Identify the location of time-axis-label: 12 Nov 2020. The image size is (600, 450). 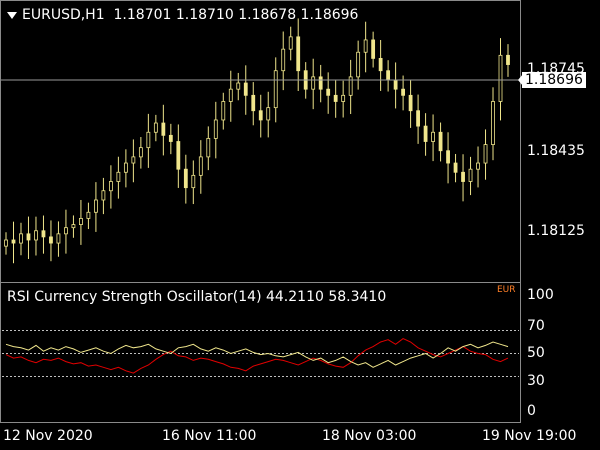
(48, 436).